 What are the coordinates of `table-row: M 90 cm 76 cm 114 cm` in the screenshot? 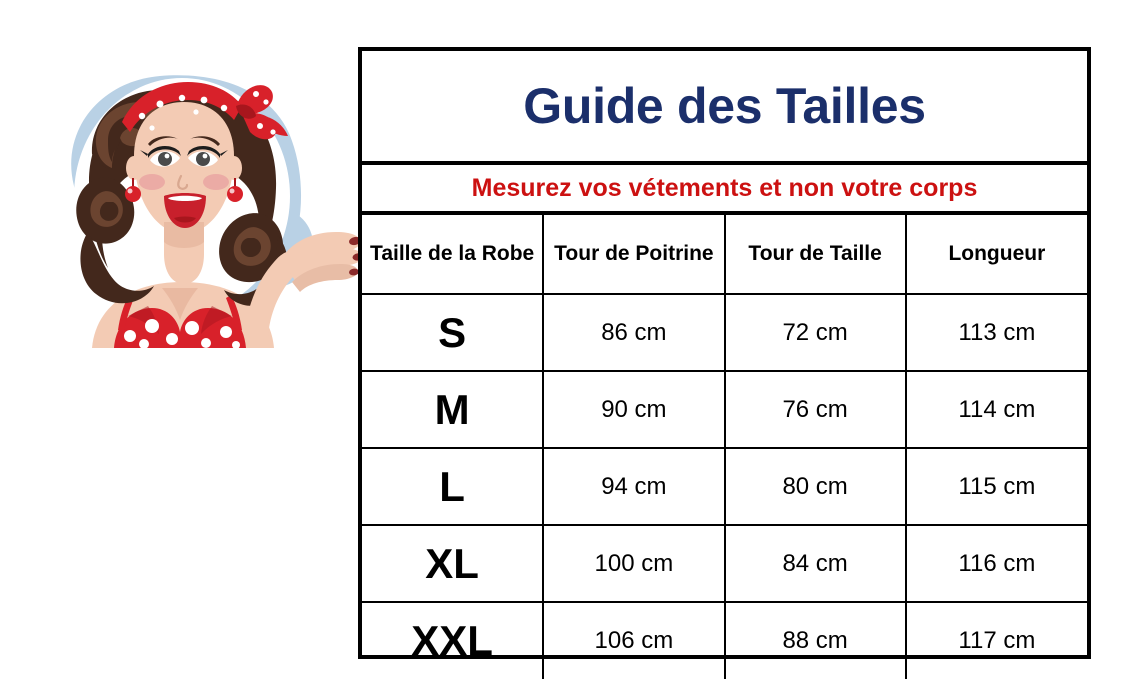 It's located at (724, 409).